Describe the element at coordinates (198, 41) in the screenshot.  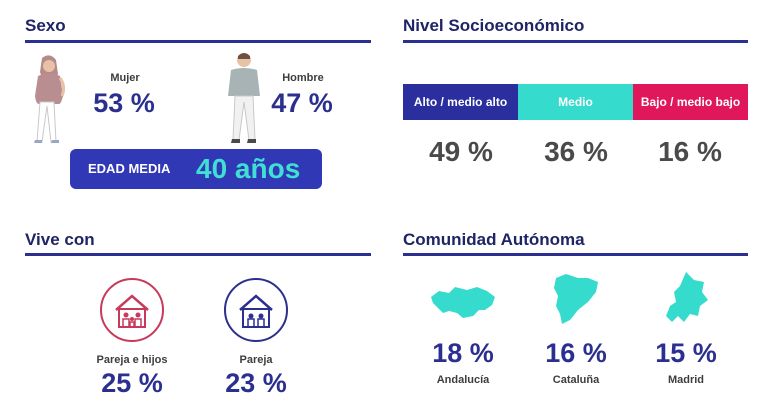
I see `sexo-divider` at that location.